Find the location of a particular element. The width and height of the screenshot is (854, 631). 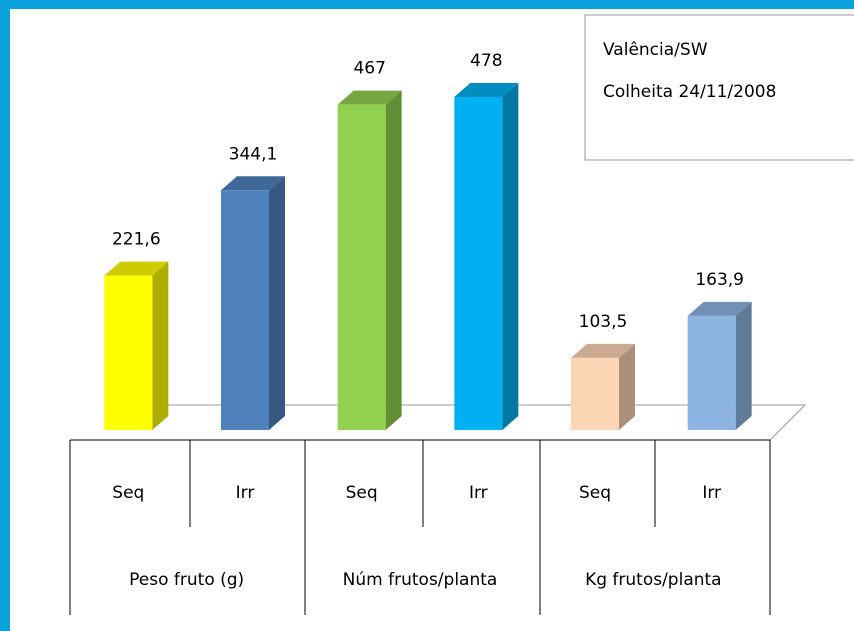

data-label: 221,6 is located at coordinates (136, 240).